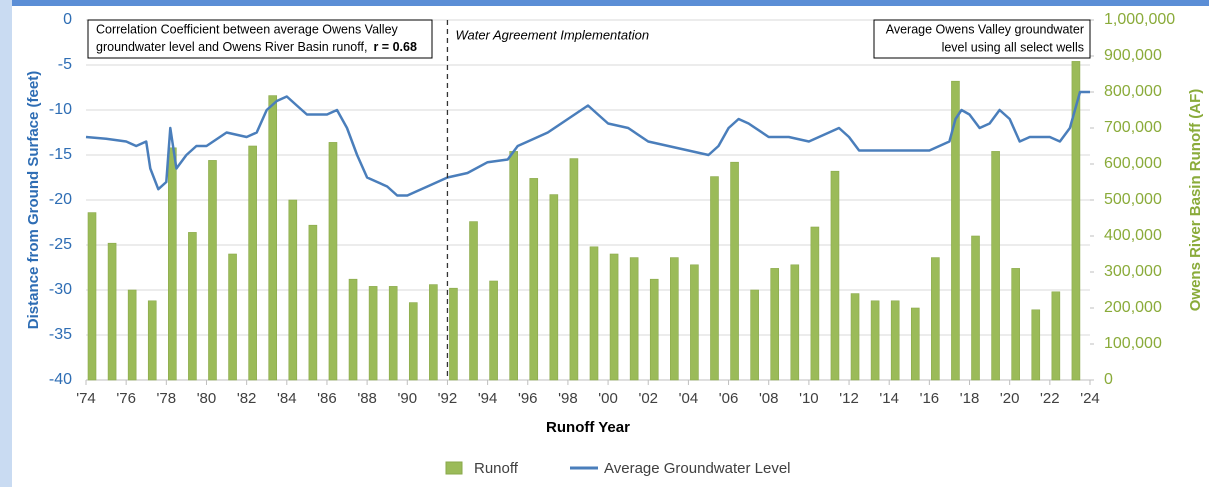 The width and height of the screenshot is (1209, 487). I want to click on y-tick-label: -15, so click(60, 154).